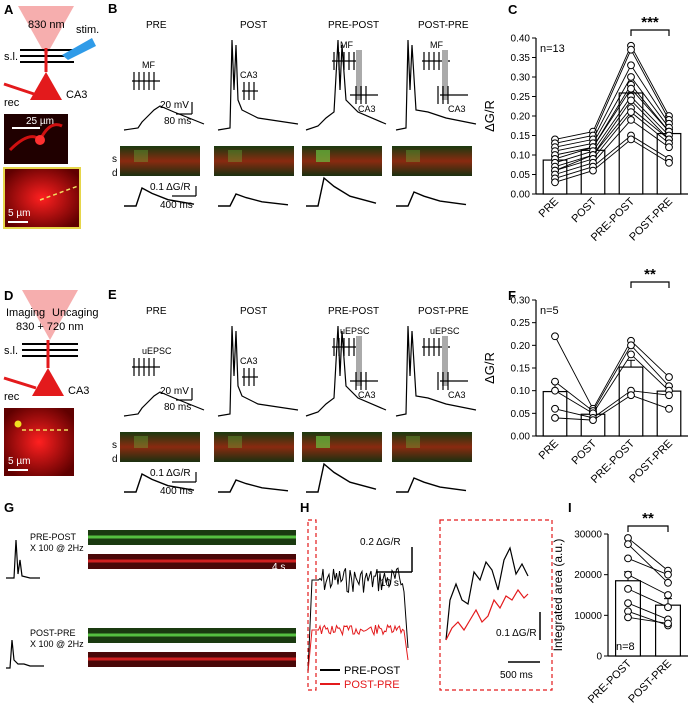  What do you see at coordinates (521, 78) in the screenshot?
I see `y-tick-label: 0.30` at bounding box center [521, 78].